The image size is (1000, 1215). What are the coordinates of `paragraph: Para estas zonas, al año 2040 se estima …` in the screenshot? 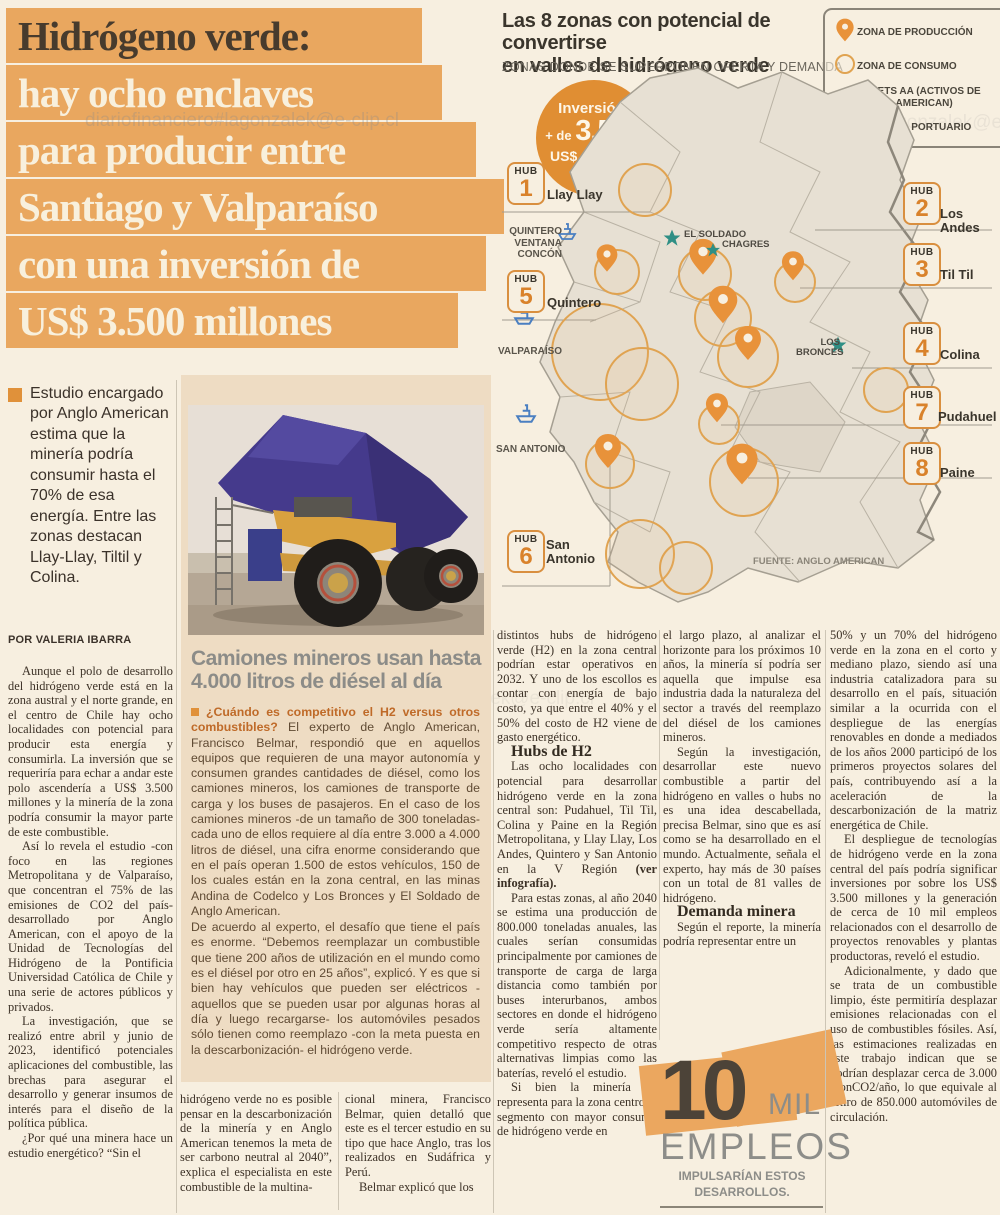 It's located at (577, 985).